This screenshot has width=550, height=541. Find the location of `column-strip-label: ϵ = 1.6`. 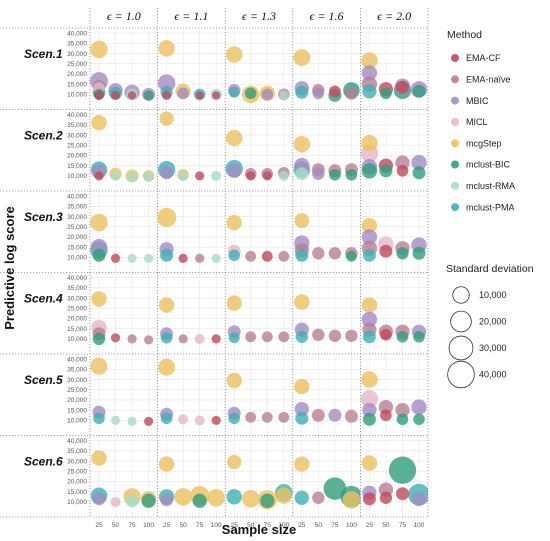

column-strip-label: ϵ = 1.6 is located at coordinates (327, 16).